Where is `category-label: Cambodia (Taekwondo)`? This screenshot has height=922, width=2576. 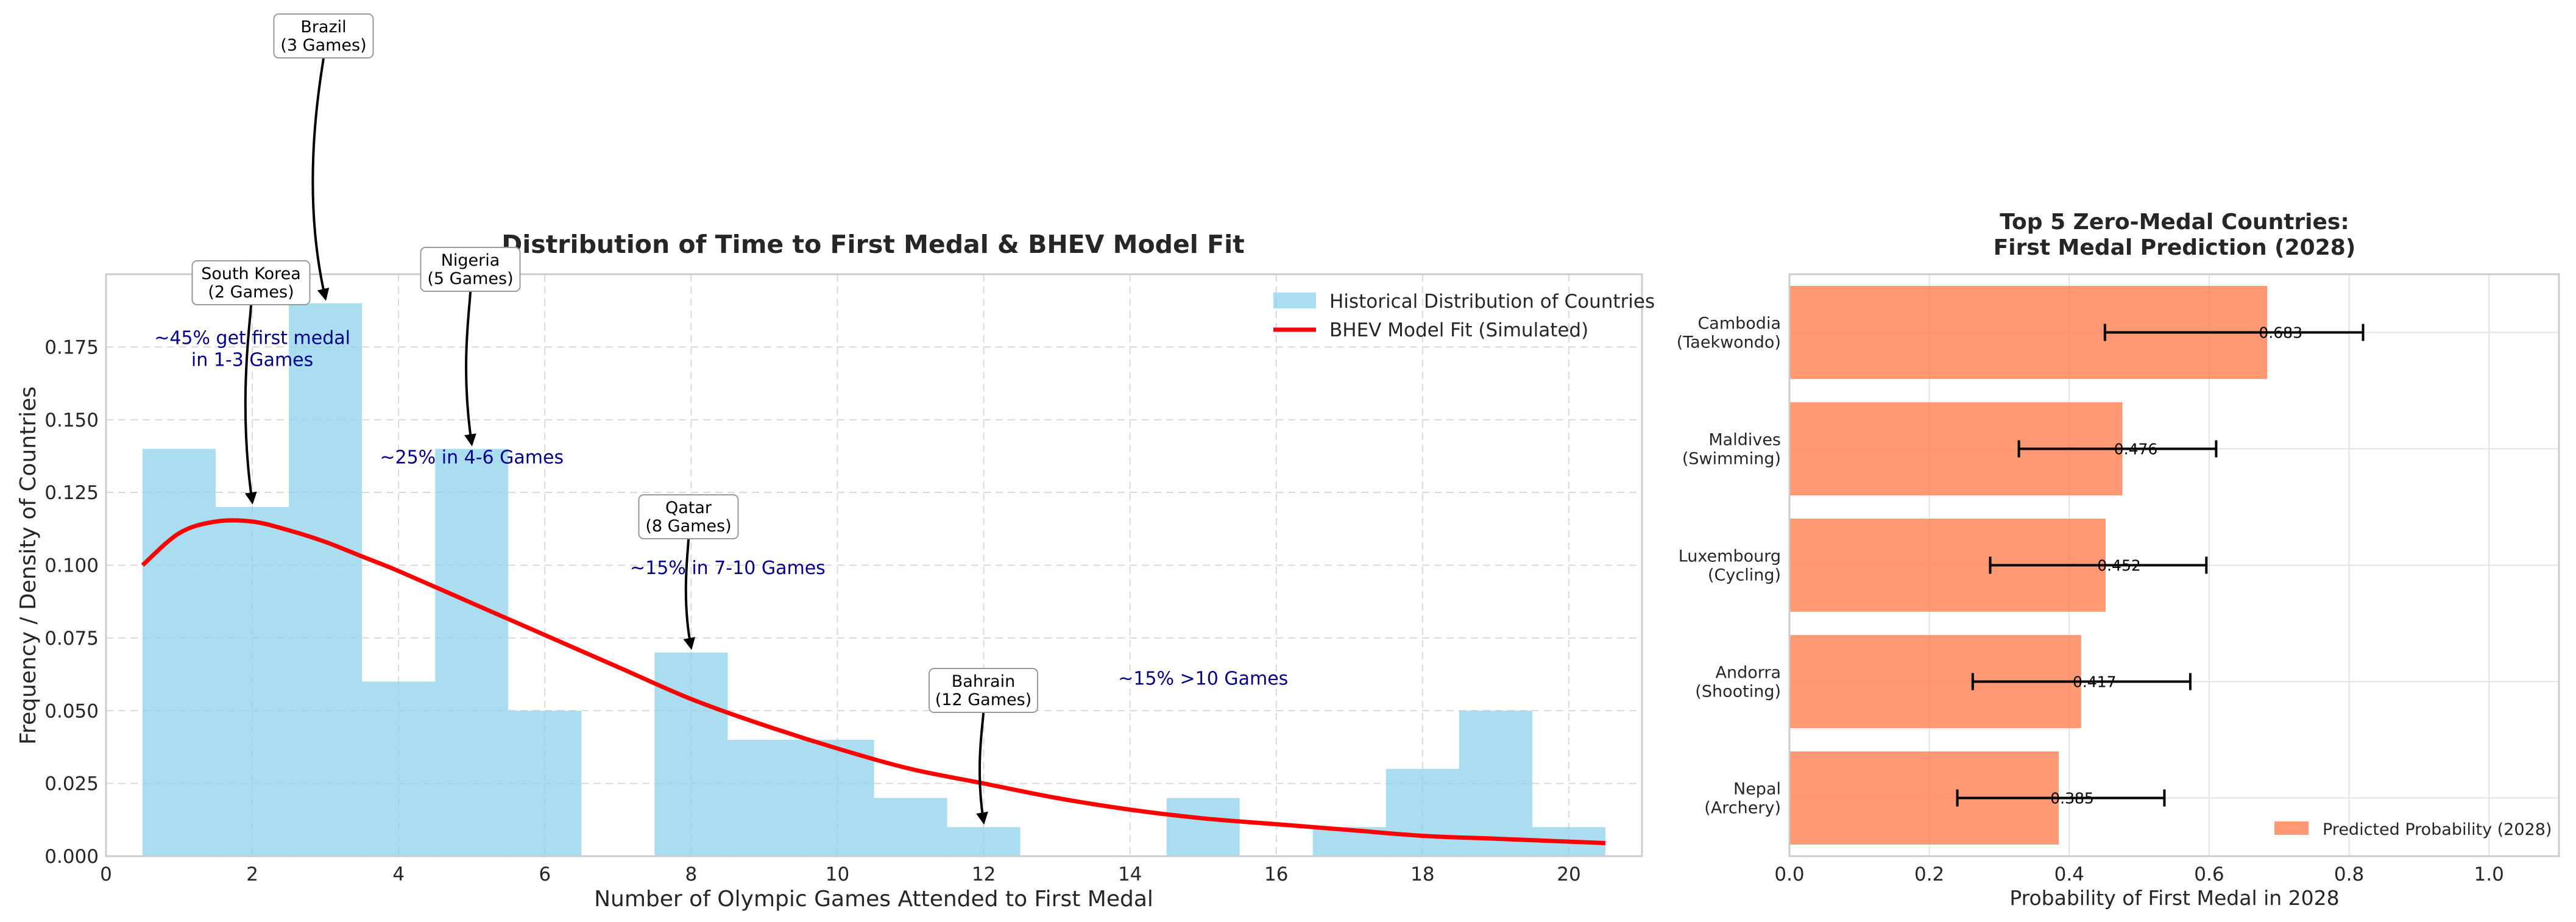 category-label: Cambodia (Taekwondo) is located at coordinates (1729, 333).